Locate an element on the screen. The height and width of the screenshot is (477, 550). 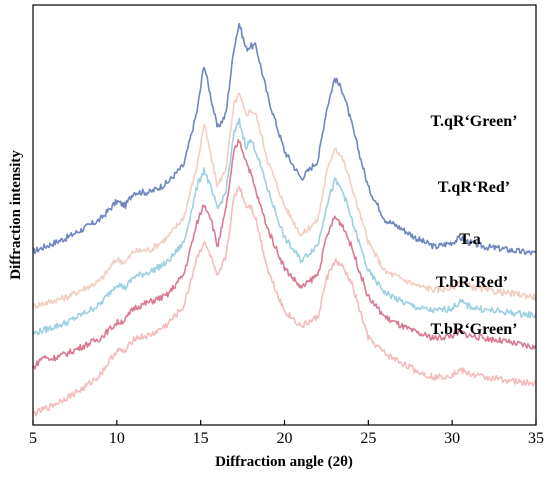
series-label-3: T.a is located at coordinates (469, 239).